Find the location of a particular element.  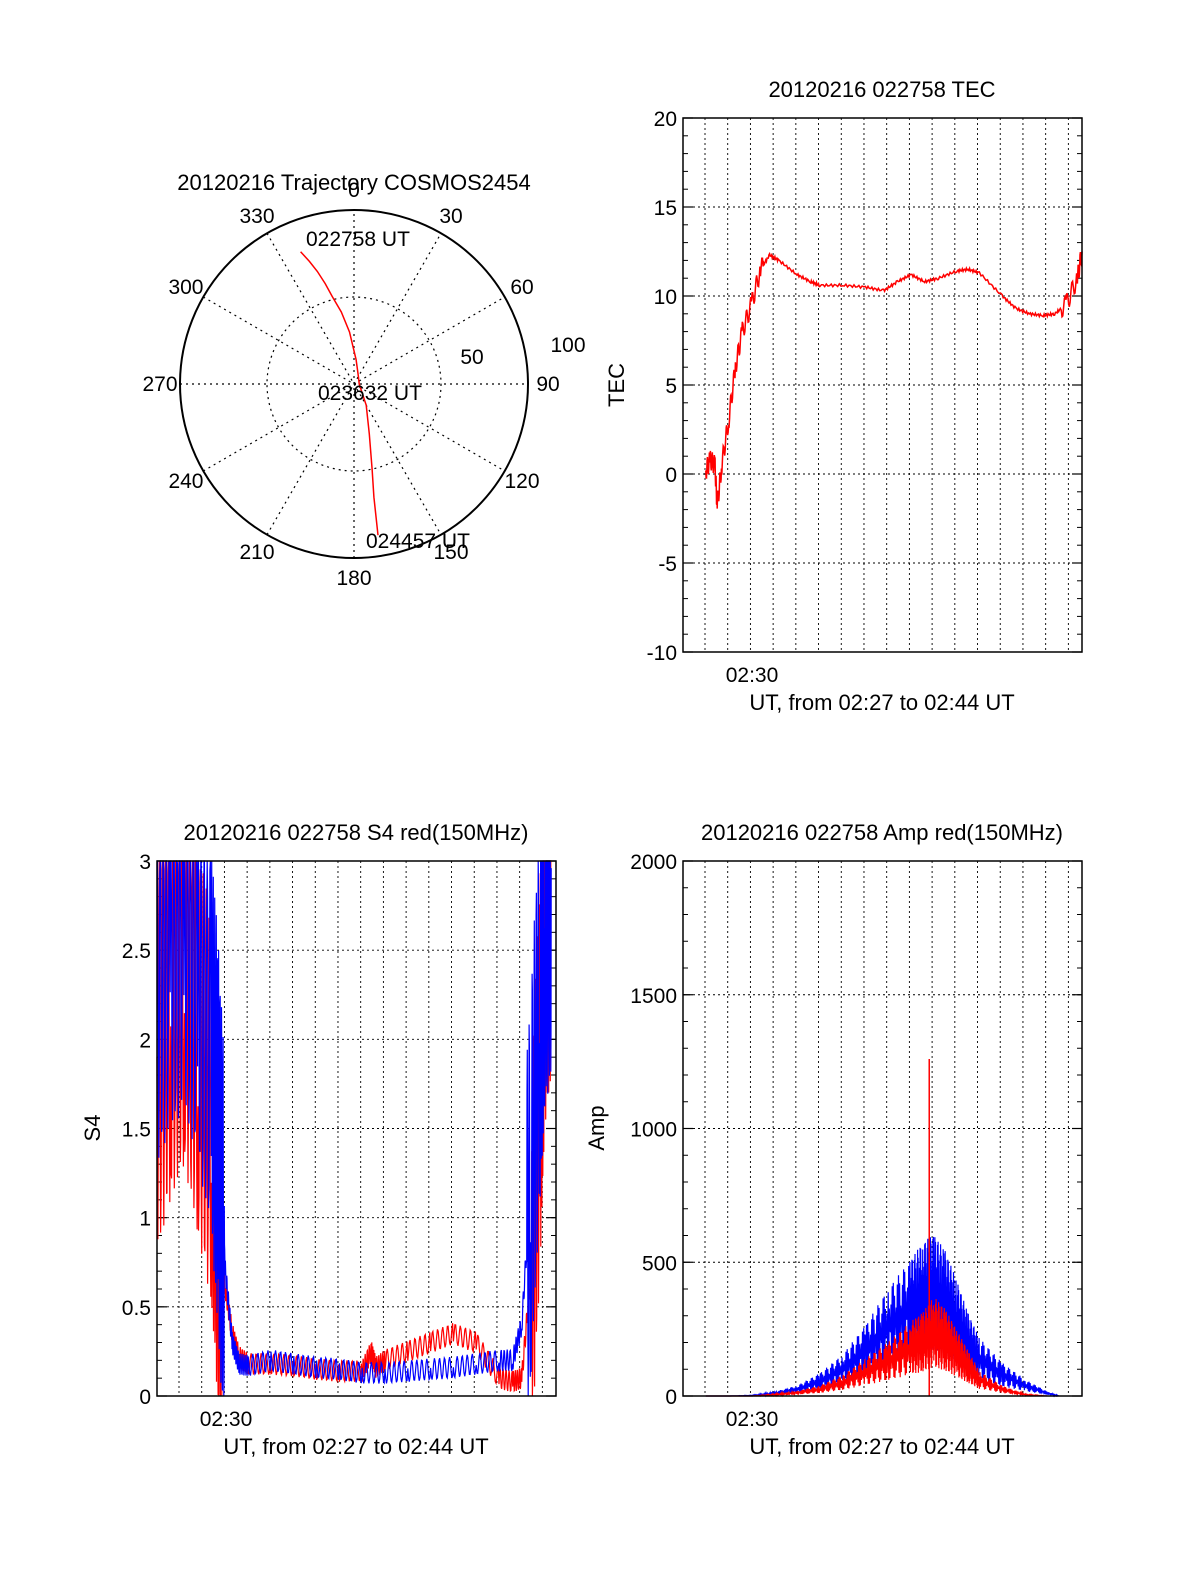

tec-y-tick-label: 0 is located at coordinates (671, 475).